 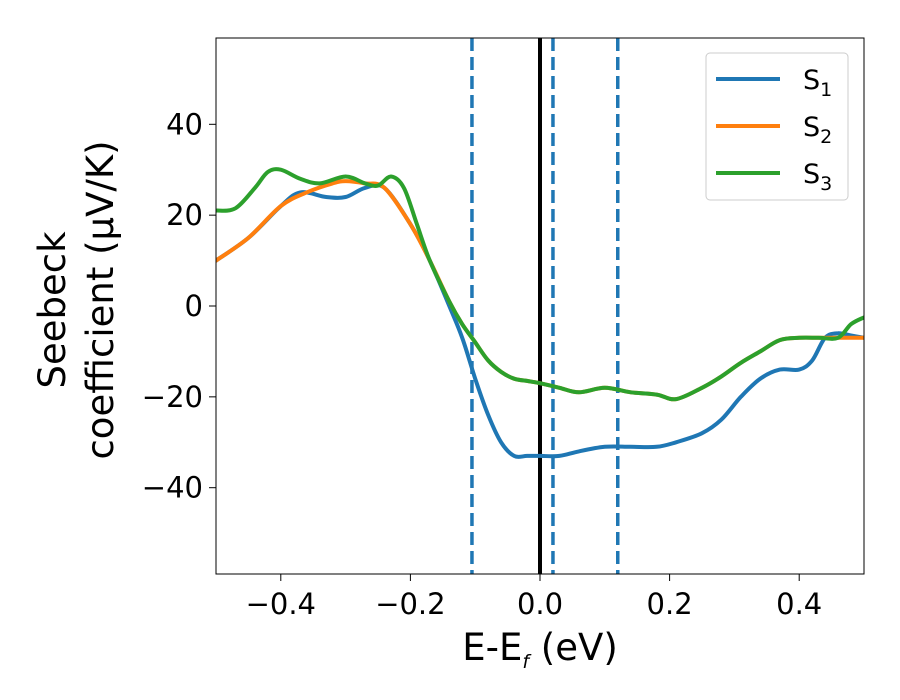 I want to click on y-tick-label: 0, so click(x=194, y=306).